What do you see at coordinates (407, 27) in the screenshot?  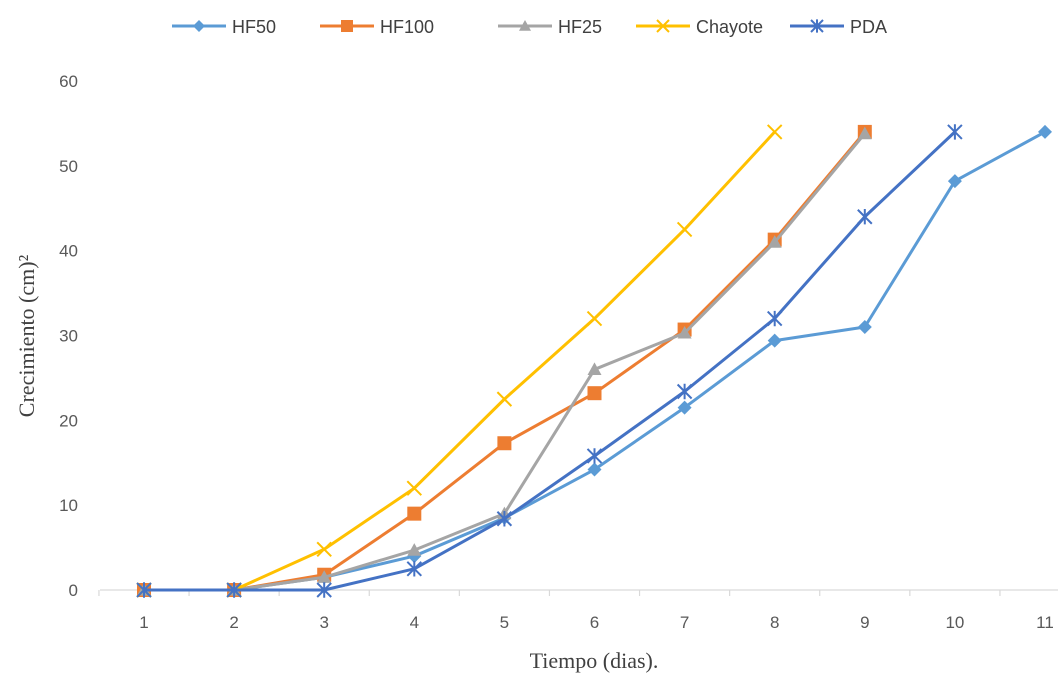 I see `legend-label: HF100` at bounding box center [407, 27].